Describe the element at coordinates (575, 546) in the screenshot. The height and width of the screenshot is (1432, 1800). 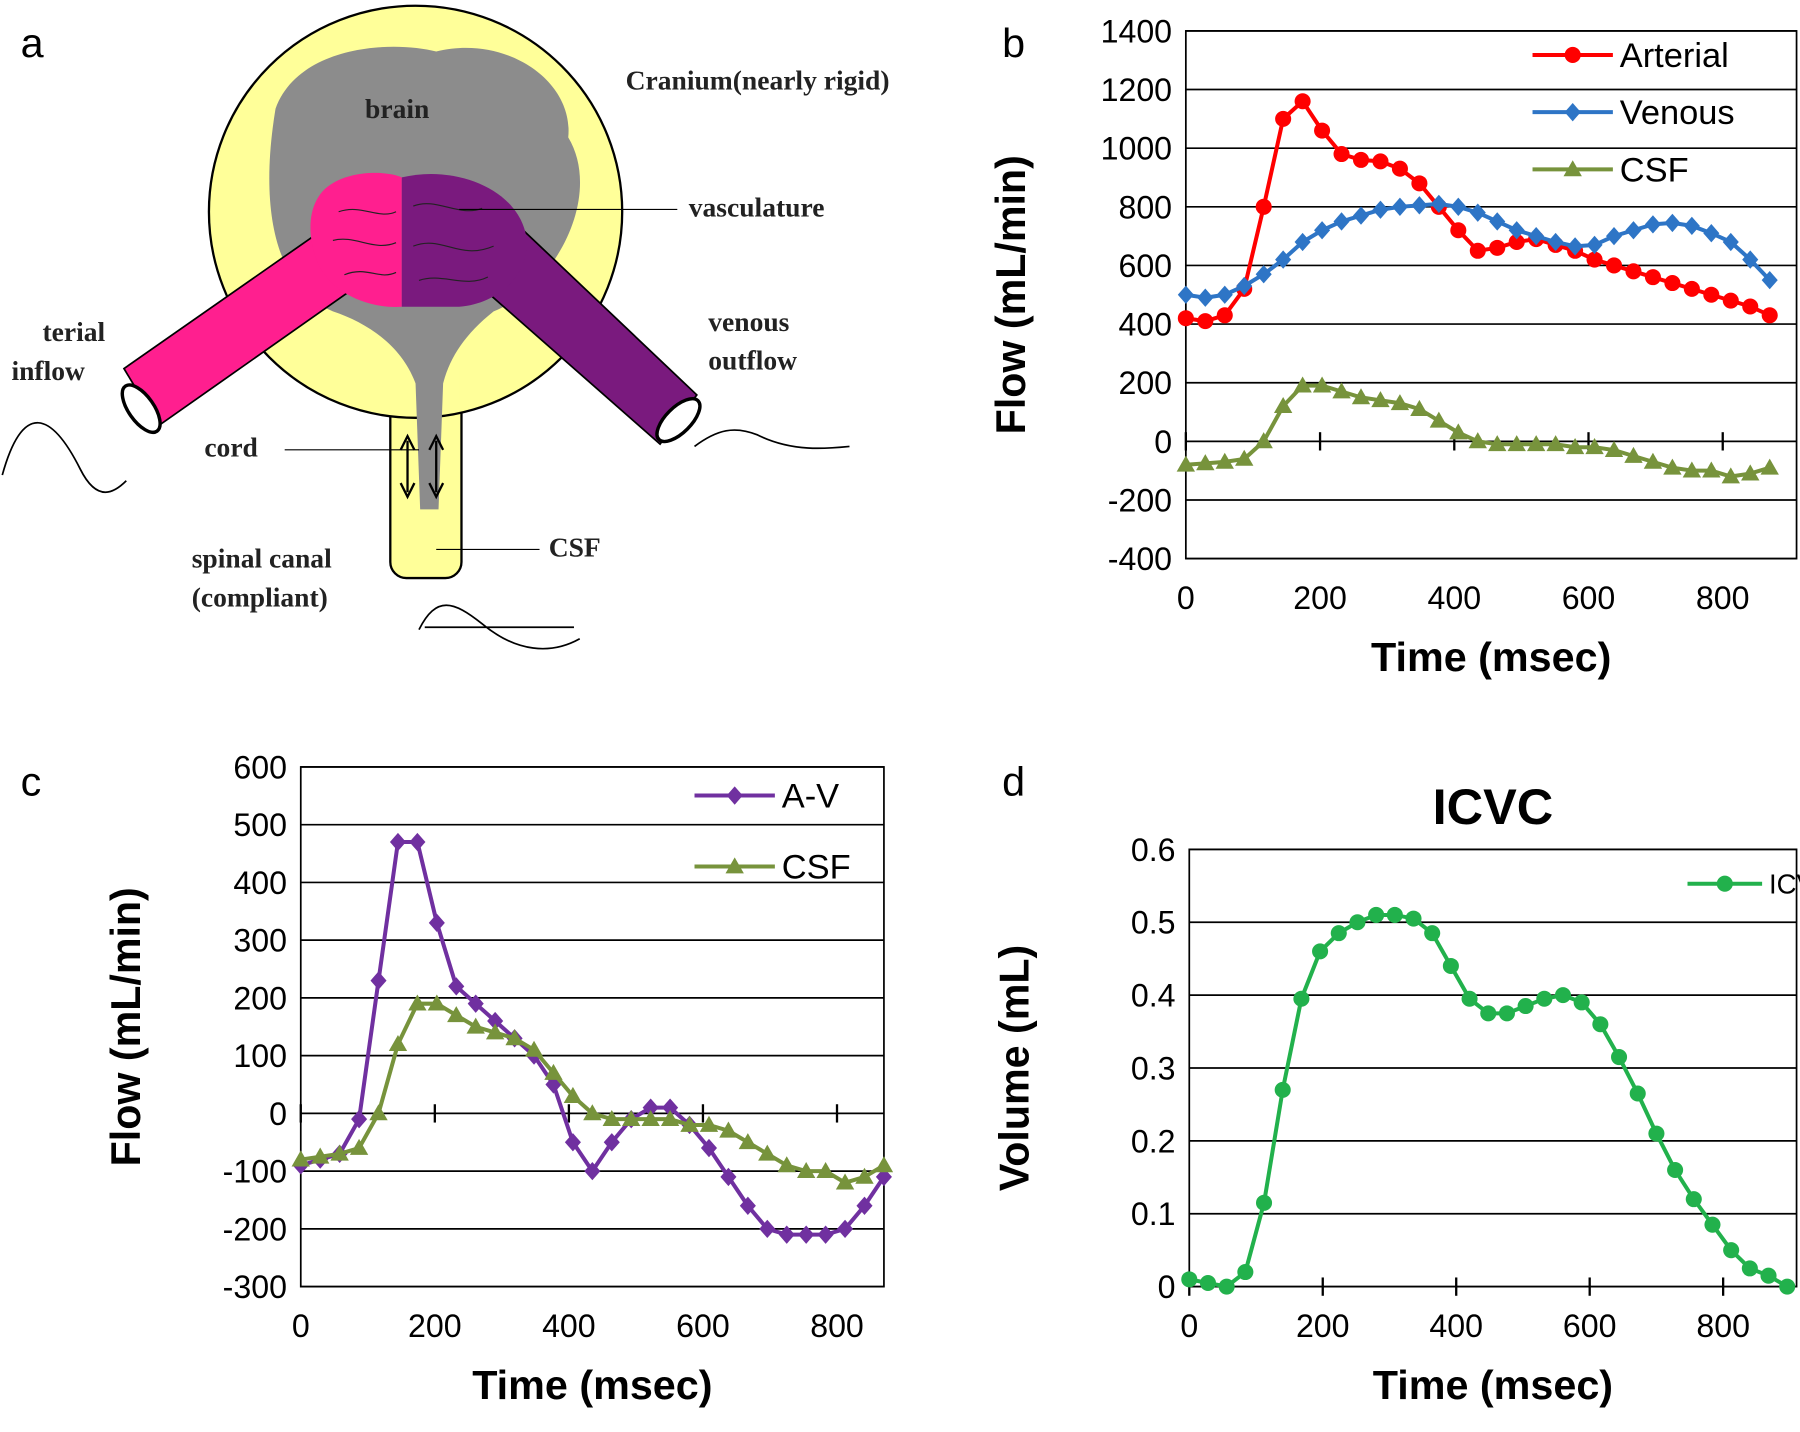
I see `label-csf: CSF` at that location.